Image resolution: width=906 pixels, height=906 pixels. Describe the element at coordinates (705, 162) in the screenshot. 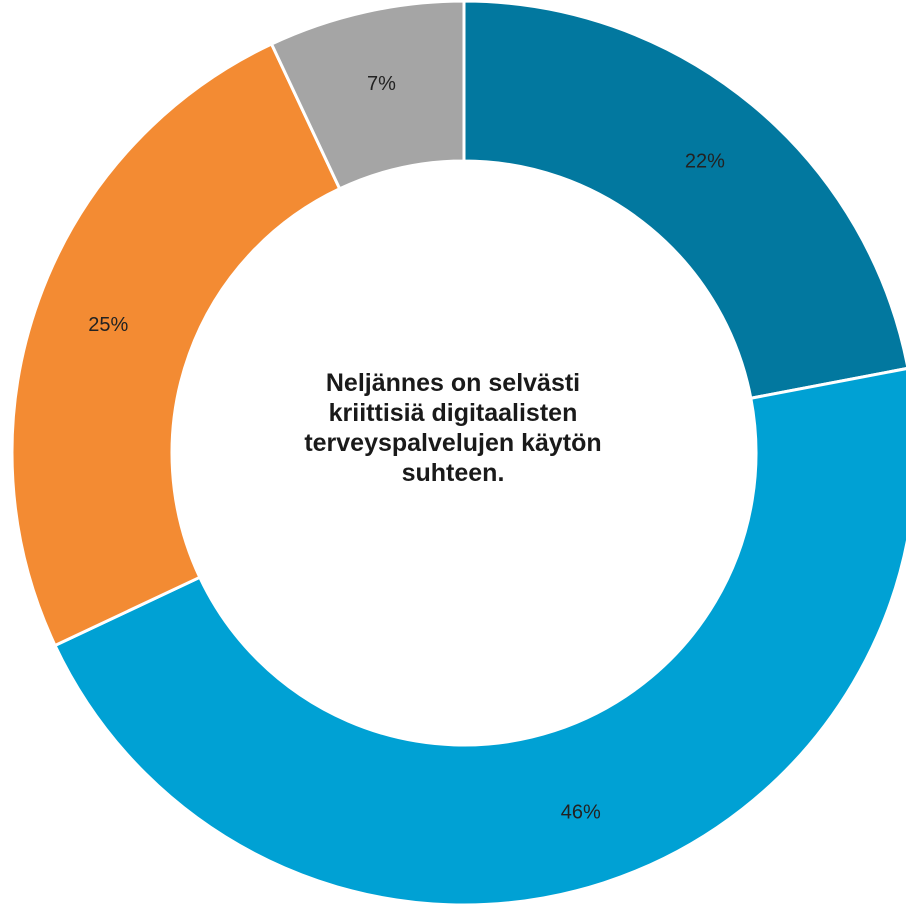

I see `slice-label-1: 22%` at that location.